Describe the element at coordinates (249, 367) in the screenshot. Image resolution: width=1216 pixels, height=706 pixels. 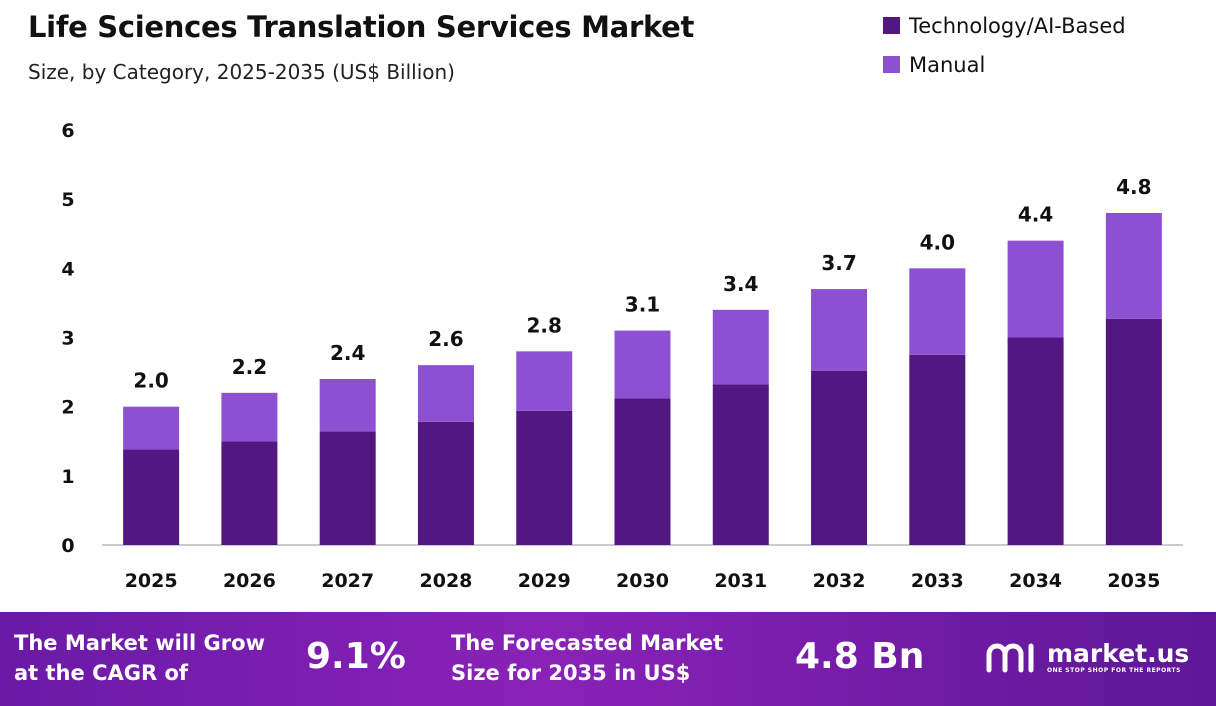
I see `bar-total-label: 2.2` at that location.